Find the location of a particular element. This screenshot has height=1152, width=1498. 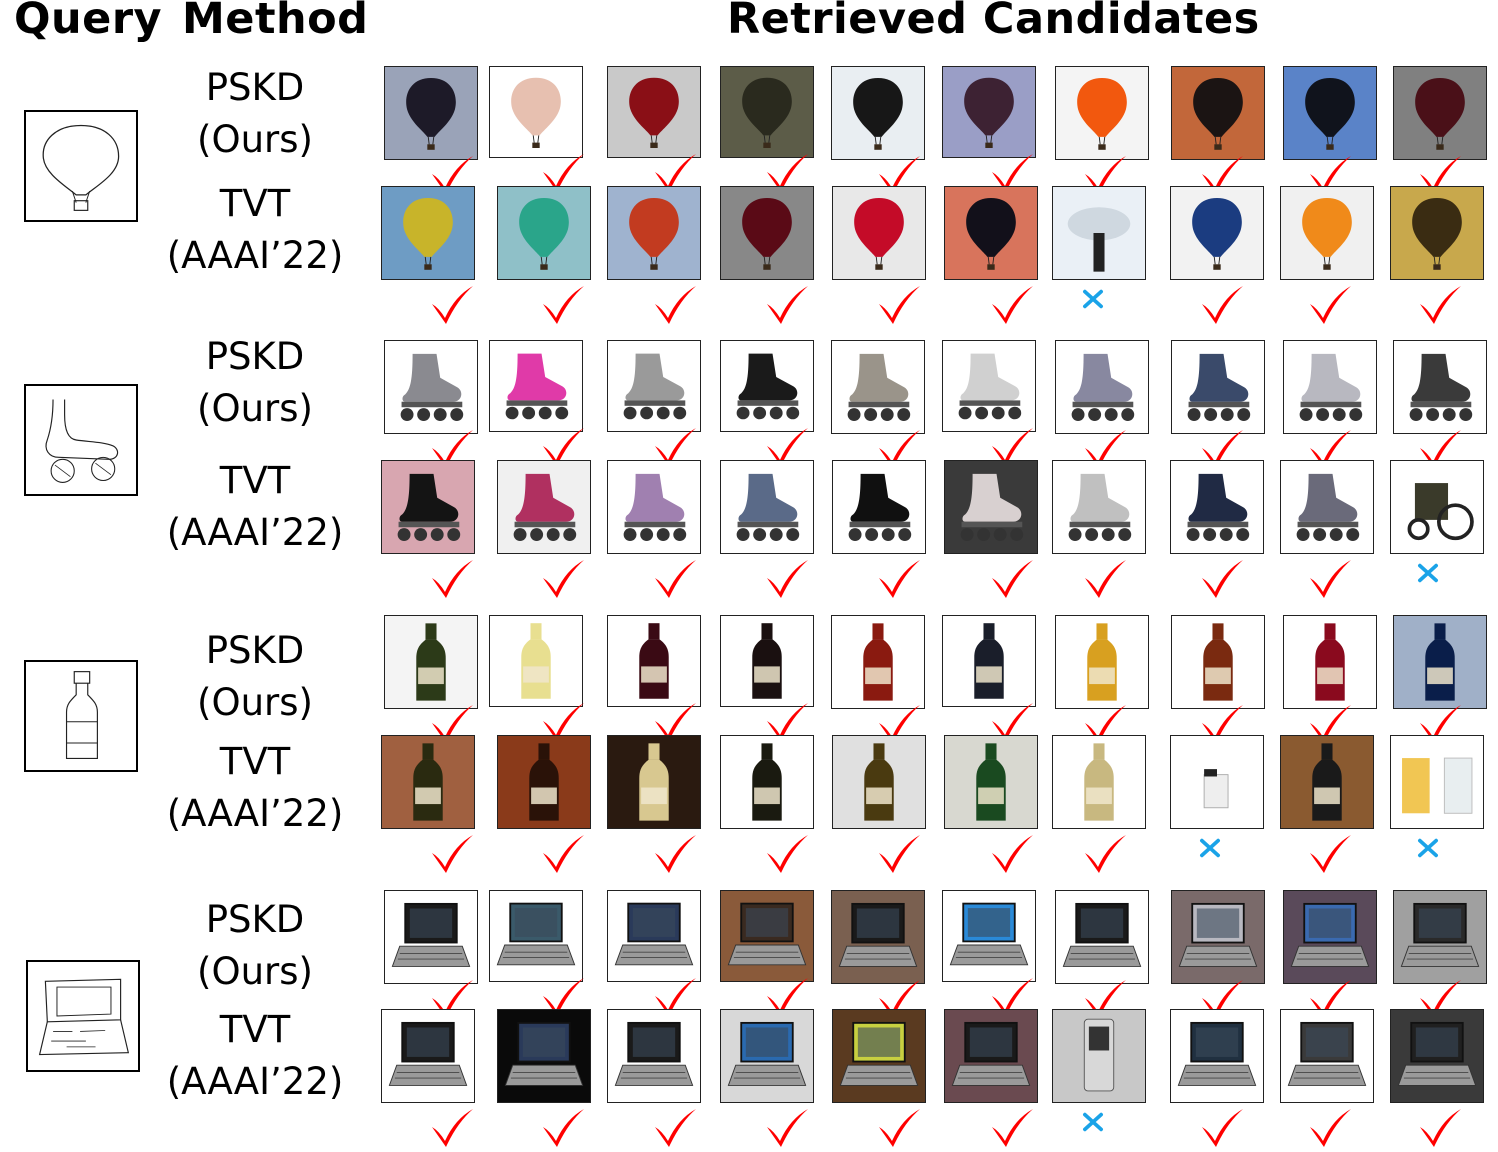

retrieved-candidates-header: Retrieved Candidates is located at coordinates (993, 22).